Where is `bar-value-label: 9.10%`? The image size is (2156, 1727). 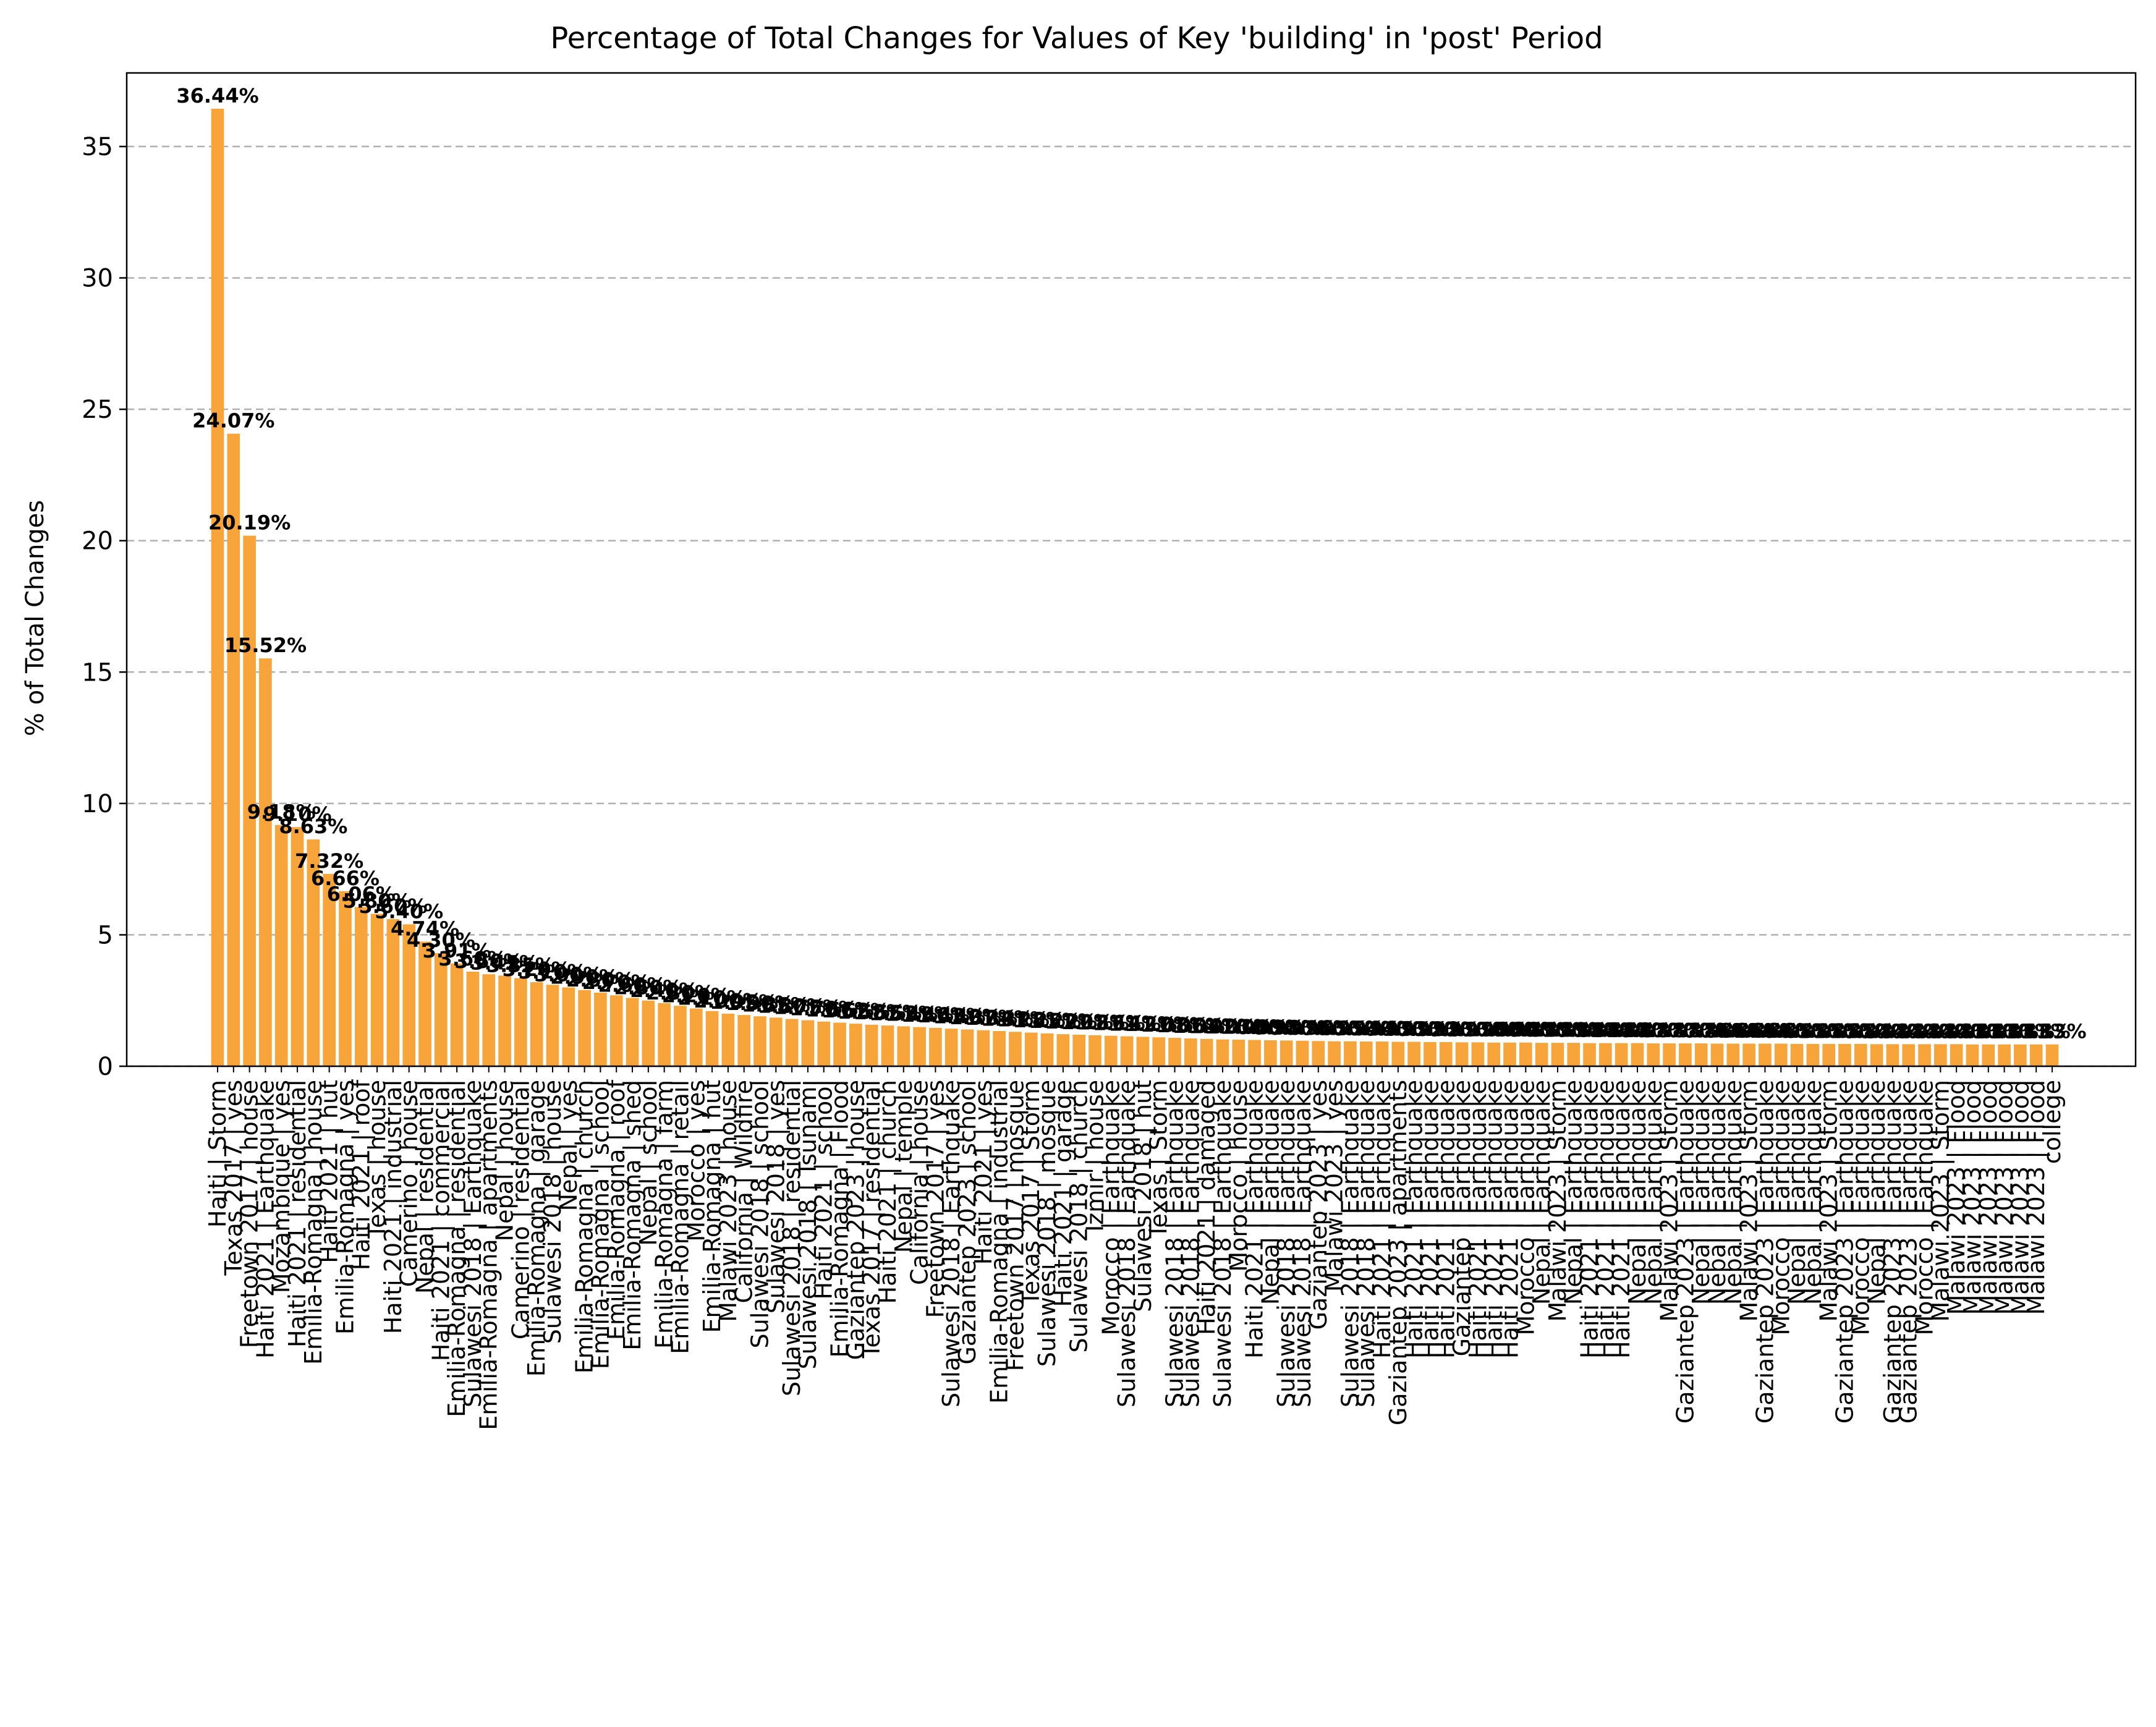
bar-value-label: 9.10% is located at coordinates (297, 814).